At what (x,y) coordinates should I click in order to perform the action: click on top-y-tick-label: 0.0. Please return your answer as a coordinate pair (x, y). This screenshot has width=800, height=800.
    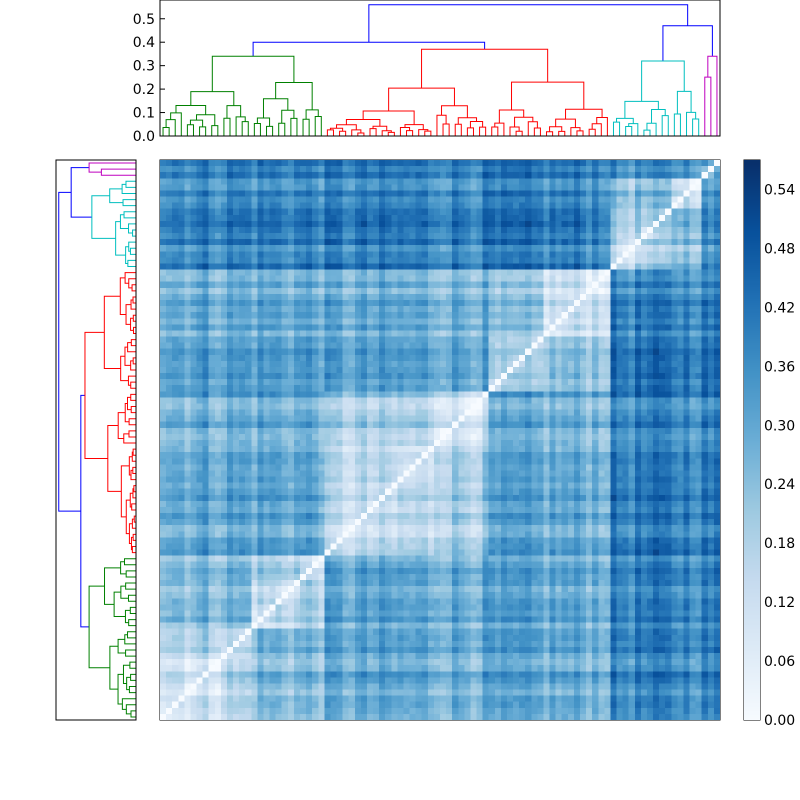
    Looking at the image, I should click on (144, 137).